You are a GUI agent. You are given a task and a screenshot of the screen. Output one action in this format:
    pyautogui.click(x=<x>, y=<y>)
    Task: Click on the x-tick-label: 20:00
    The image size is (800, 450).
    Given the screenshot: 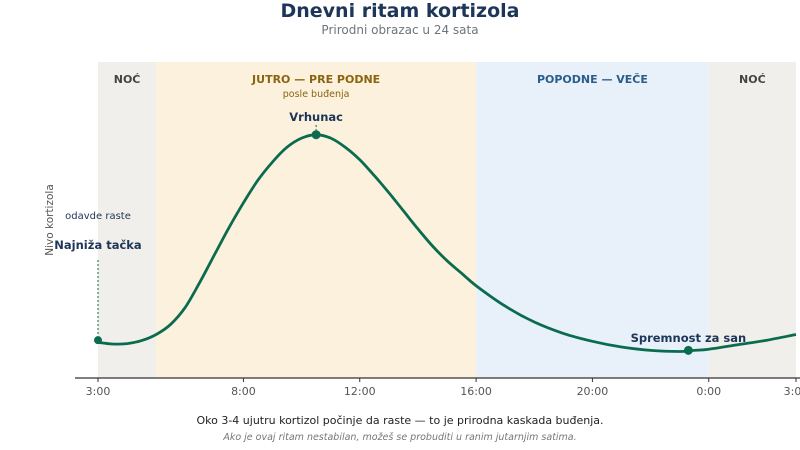 What is the action you would take?
    pyautogui.click(x=593, y=391)
    